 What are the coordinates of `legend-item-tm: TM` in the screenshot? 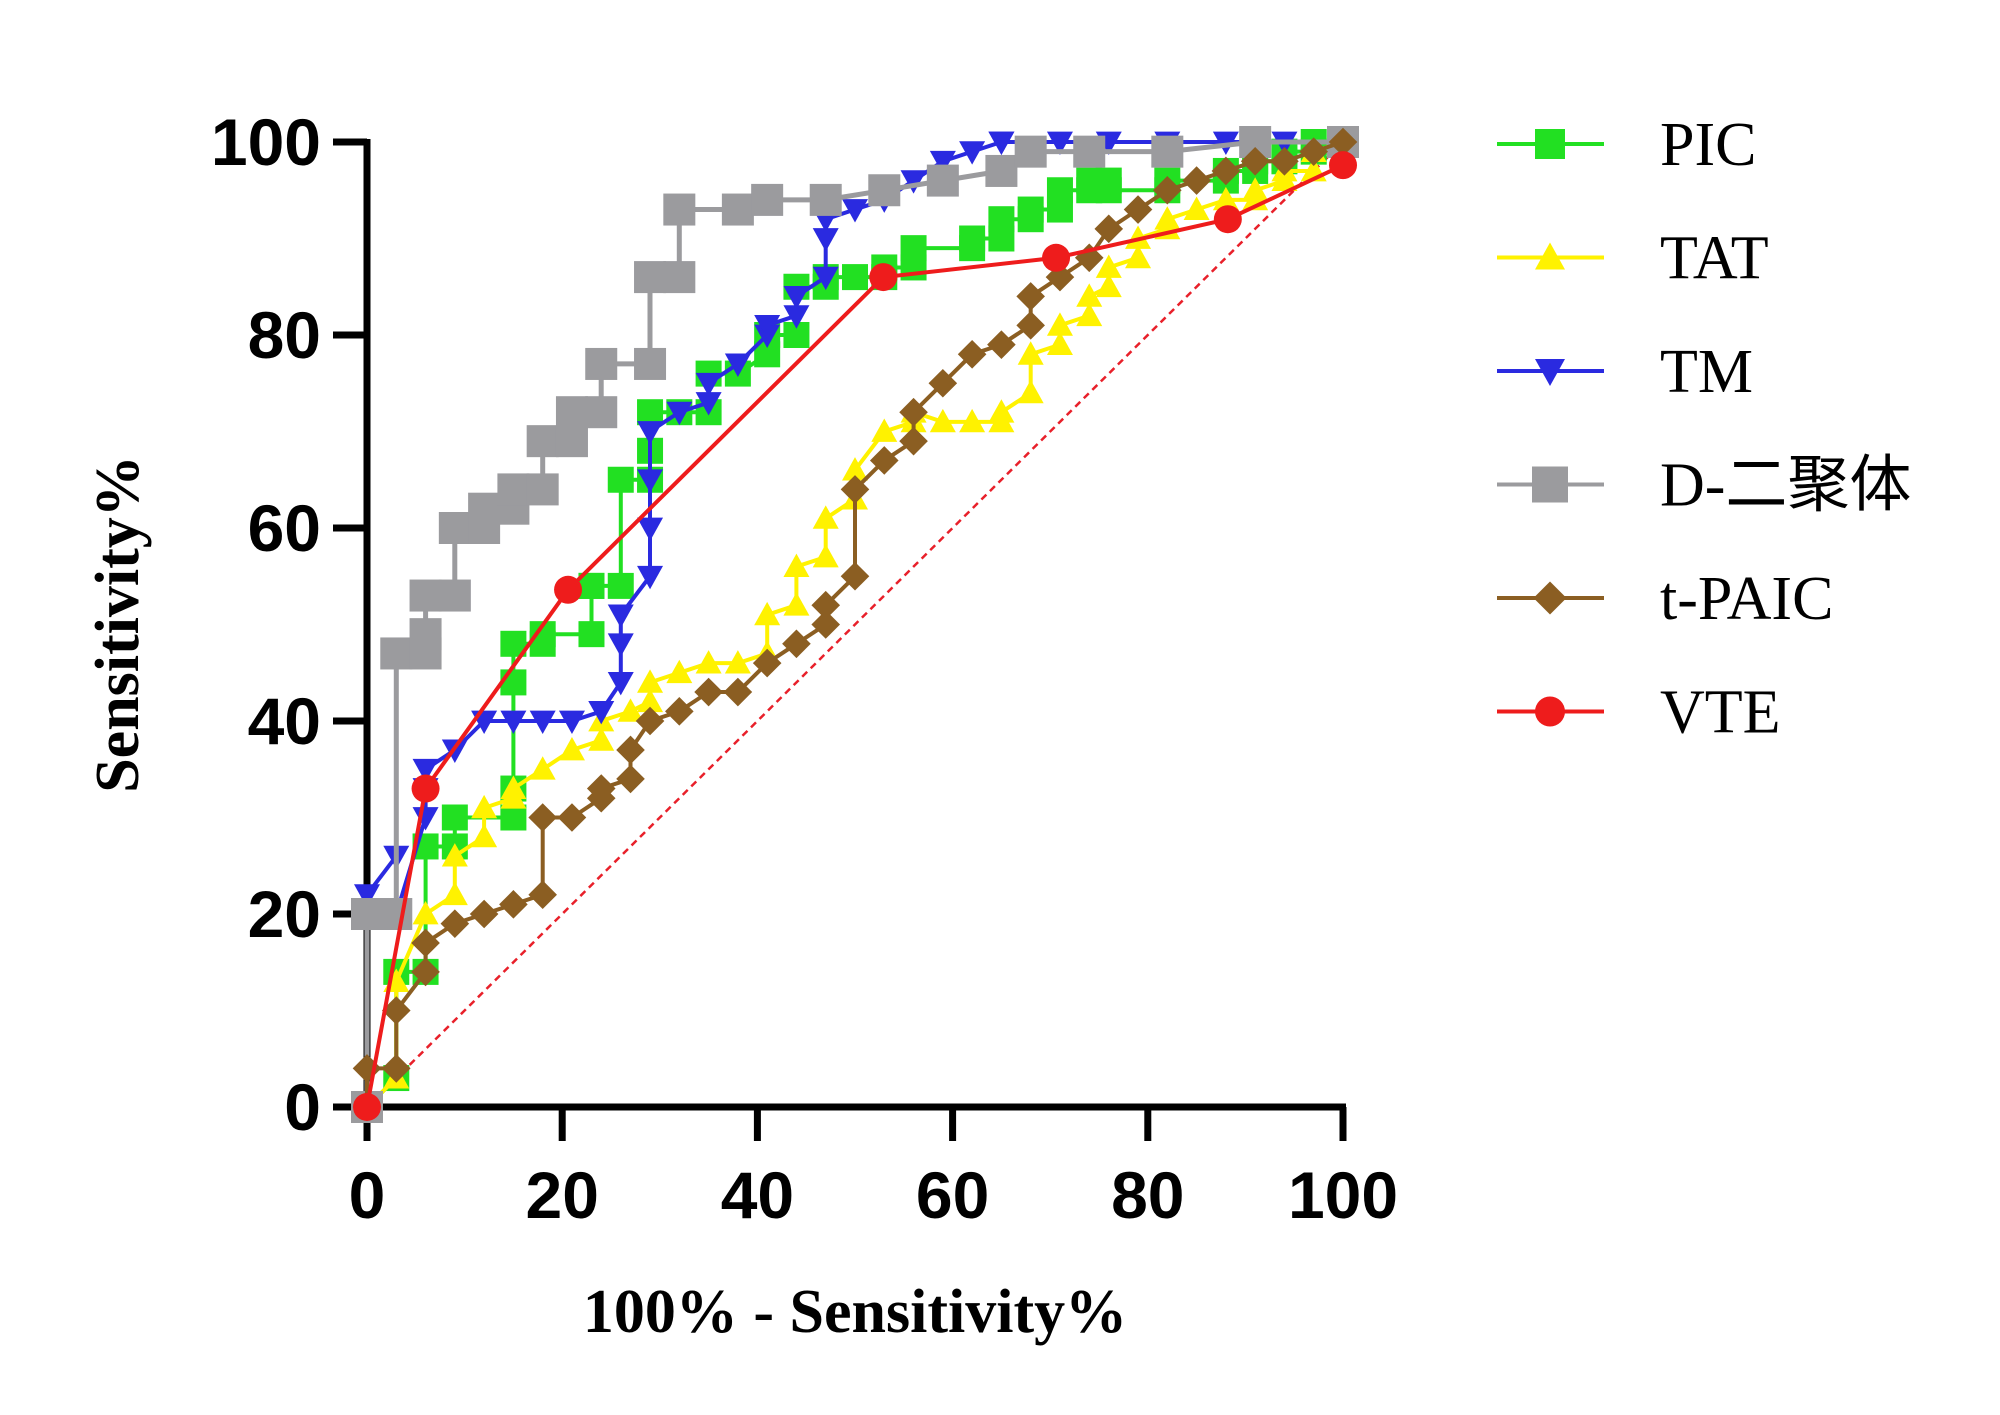 It's located at (1625, 372).